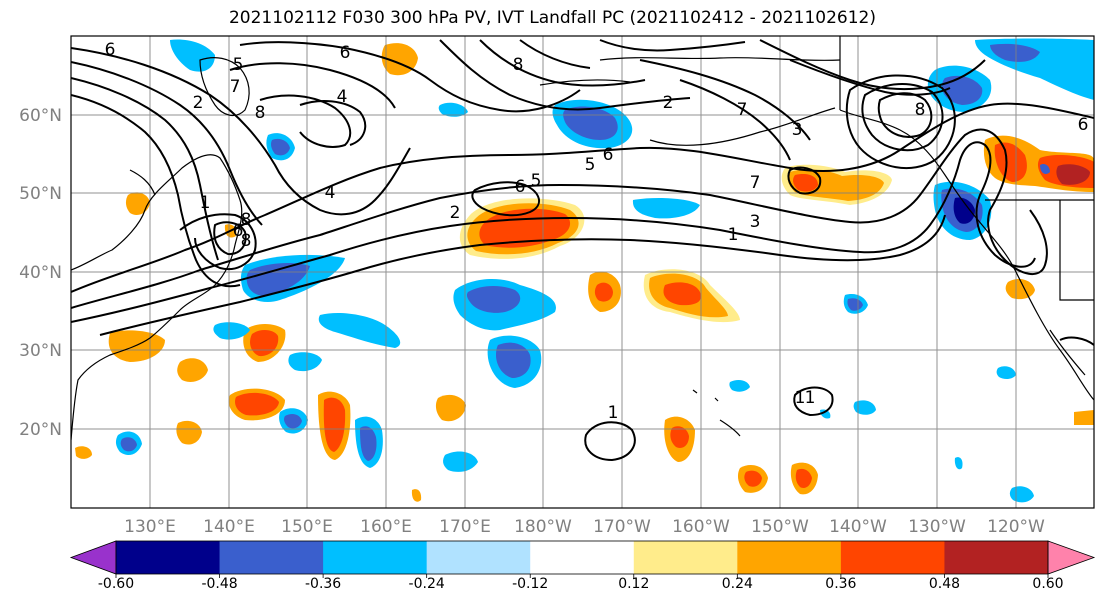 This screenshot has width=1105, height=601. Describe the element at coordinates (40, 430) in the screenshot. I see `lat-label: 20°N` at that location.